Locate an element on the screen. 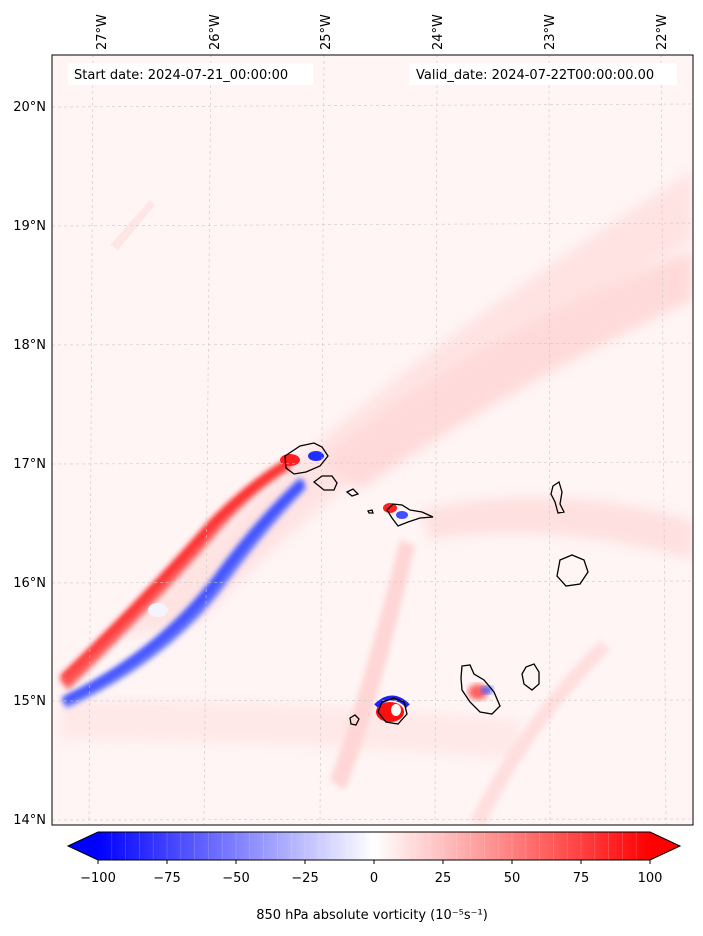 Image resolution: width=703 pixels, height=936 pixels. coastlines is located at coordinates (436, 584).